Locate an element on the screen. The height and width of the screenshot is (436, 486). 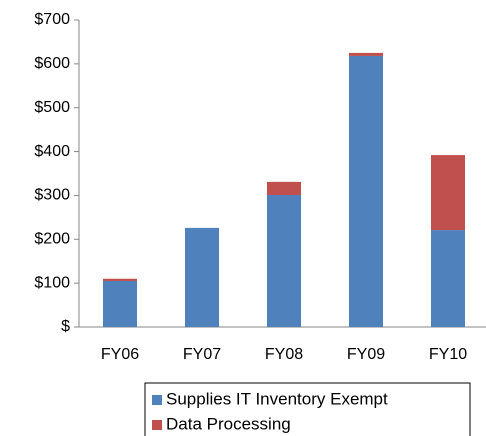
legend-label: Data Processing is located at coordinates (228, 423).